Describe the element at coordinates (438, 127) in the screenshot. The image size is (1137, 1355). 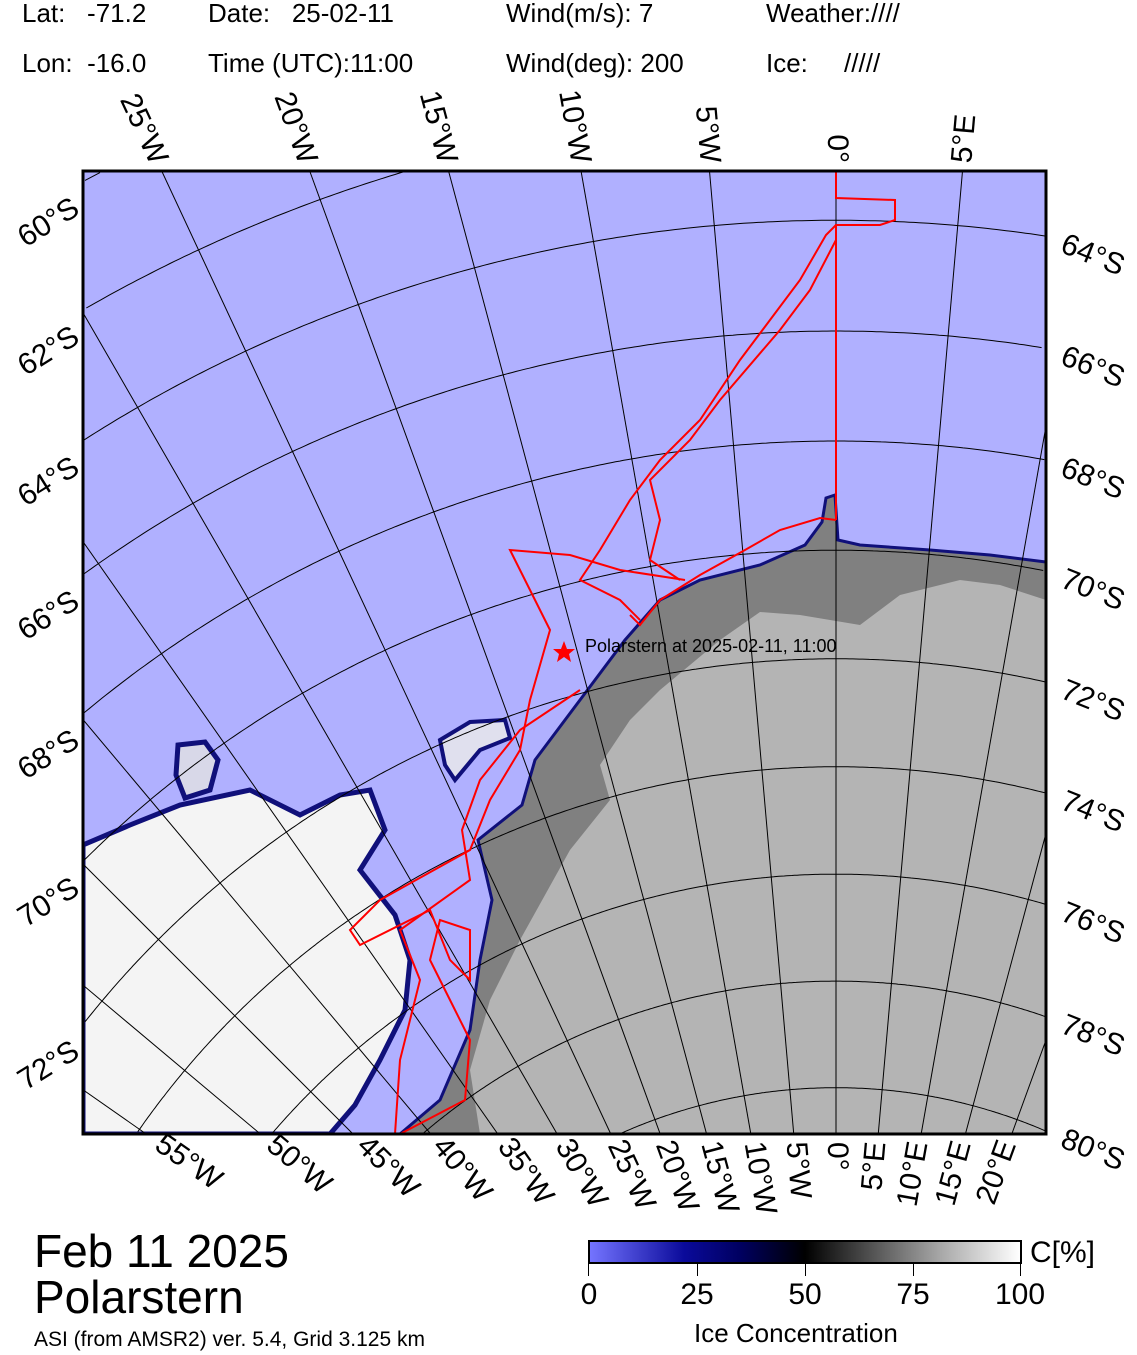
I see `graticule-label: 15°W` at that location.